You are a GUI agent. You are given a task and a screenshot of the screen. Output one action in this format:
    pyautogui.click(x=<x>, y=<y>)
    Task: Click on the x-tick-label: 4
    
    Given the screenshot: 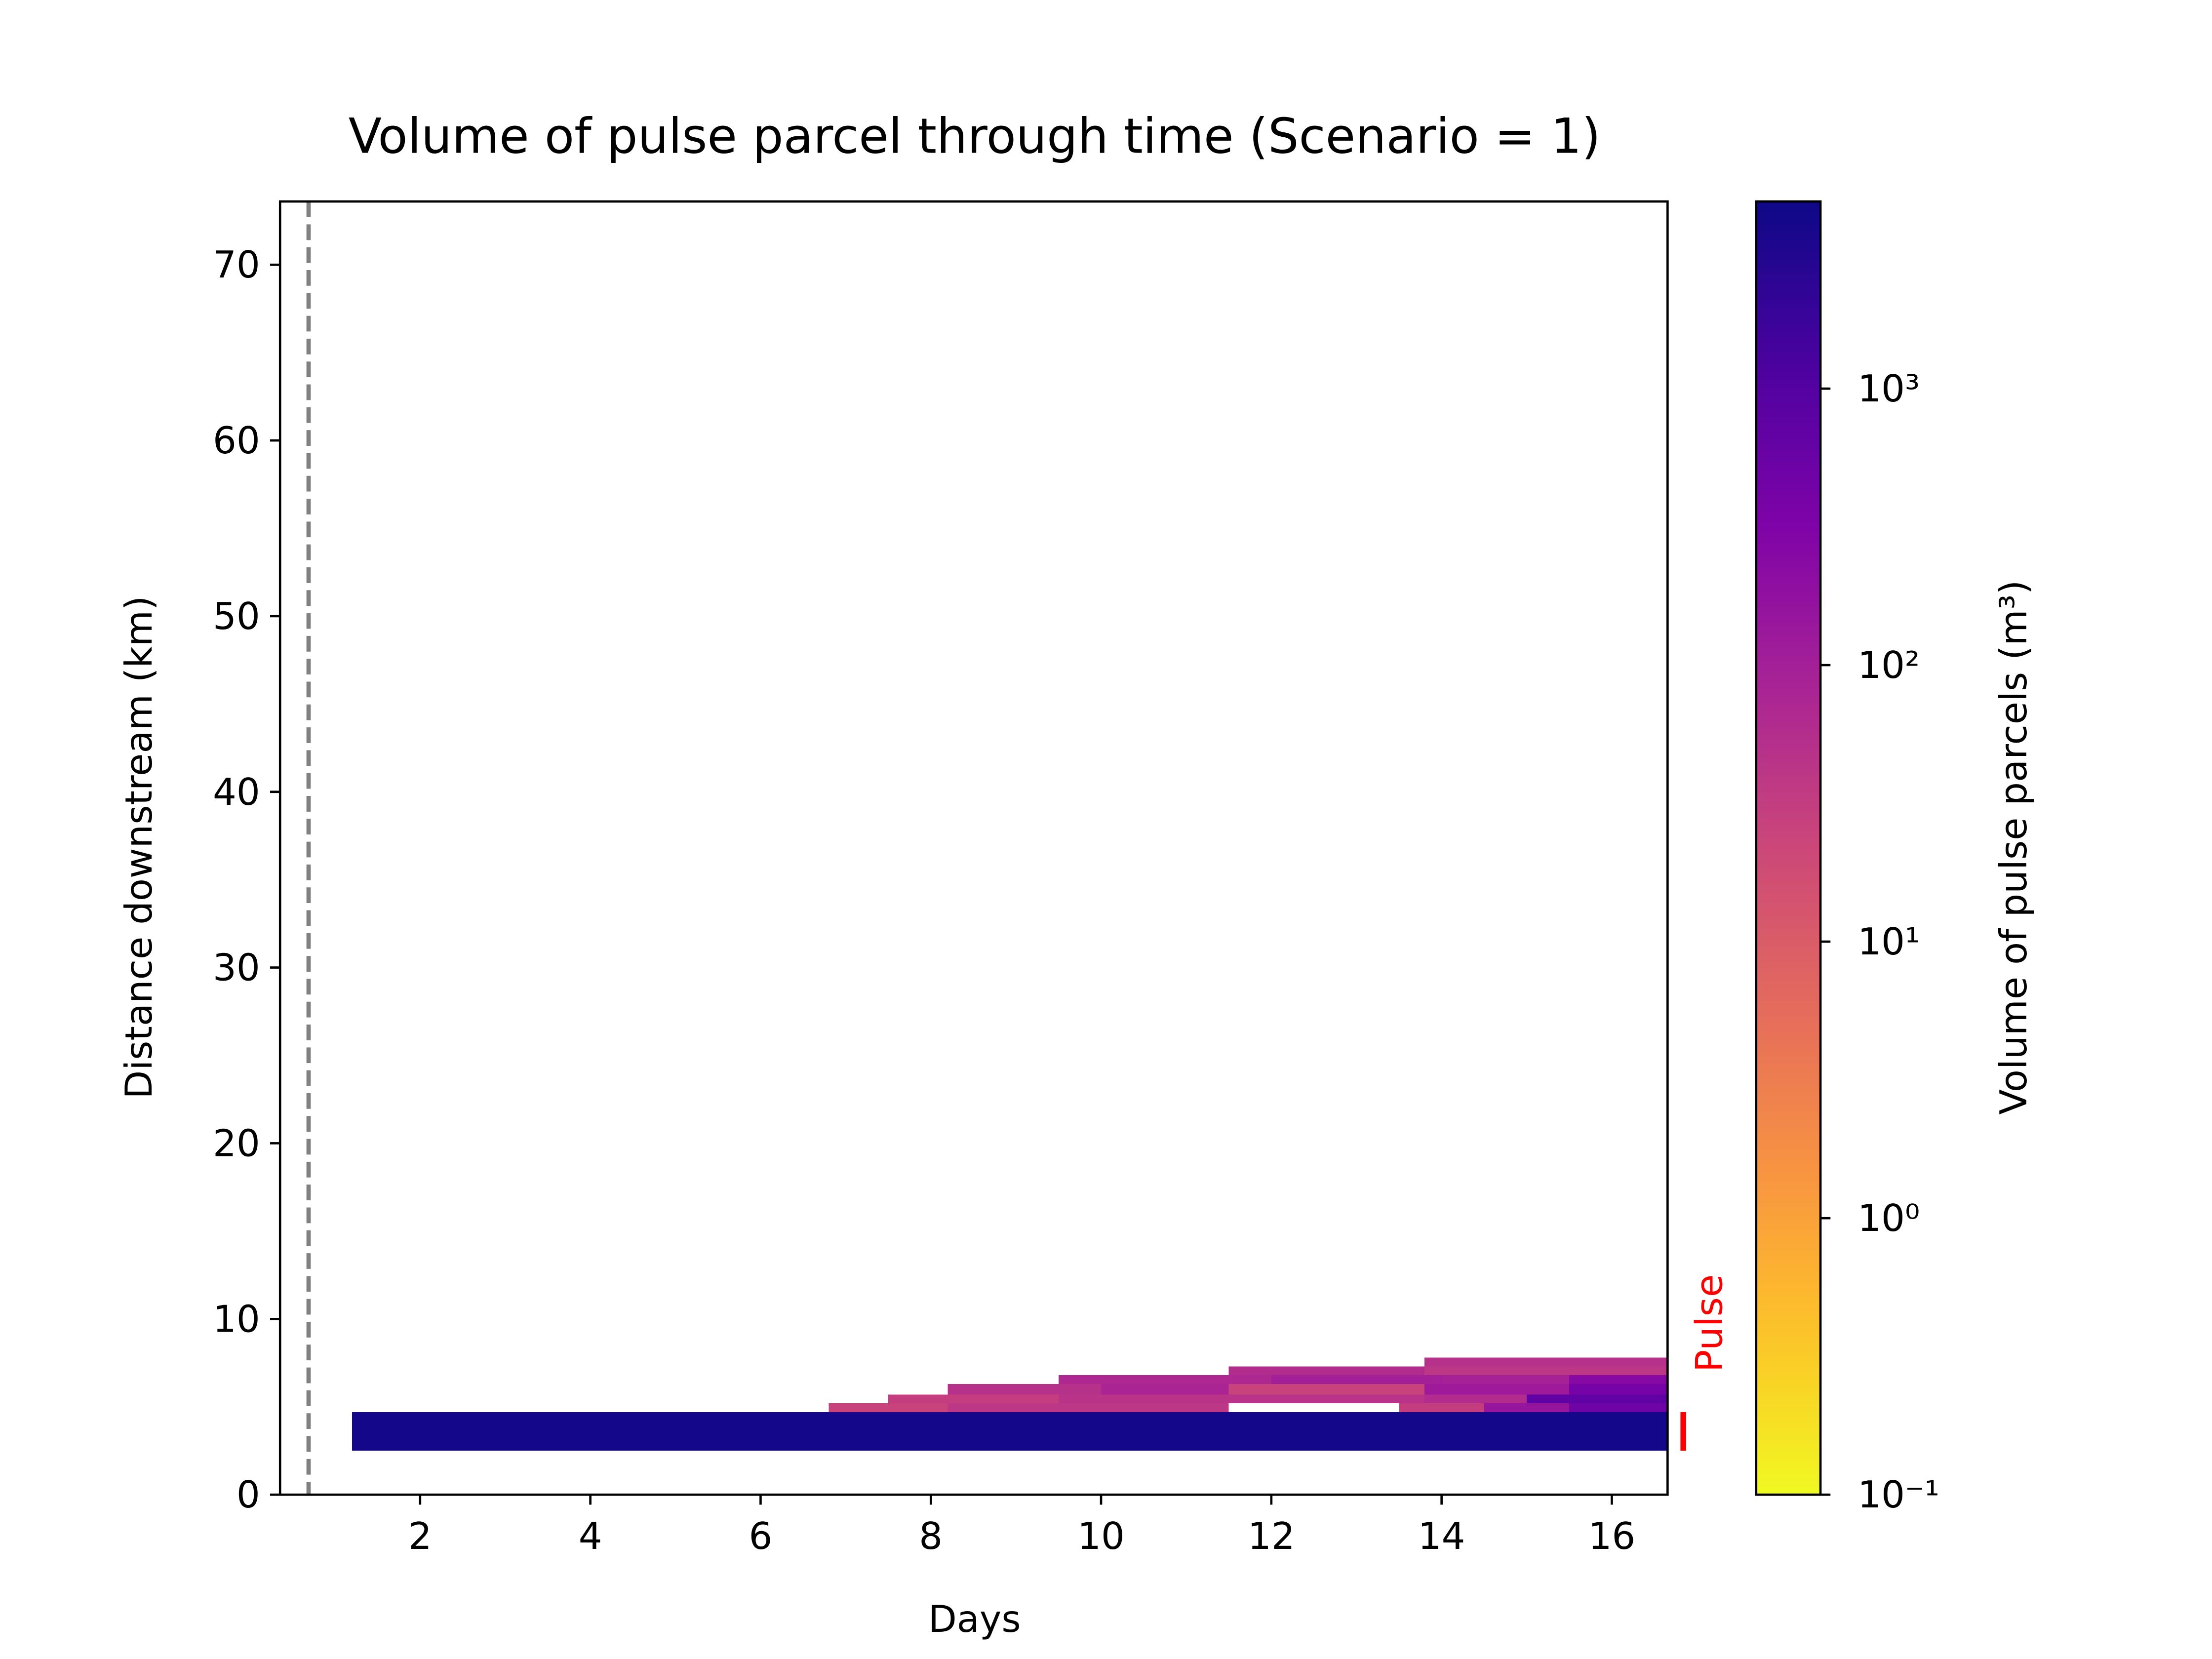 What is the action you would take?
    pyautogui.click(x=591, y=1536)
    